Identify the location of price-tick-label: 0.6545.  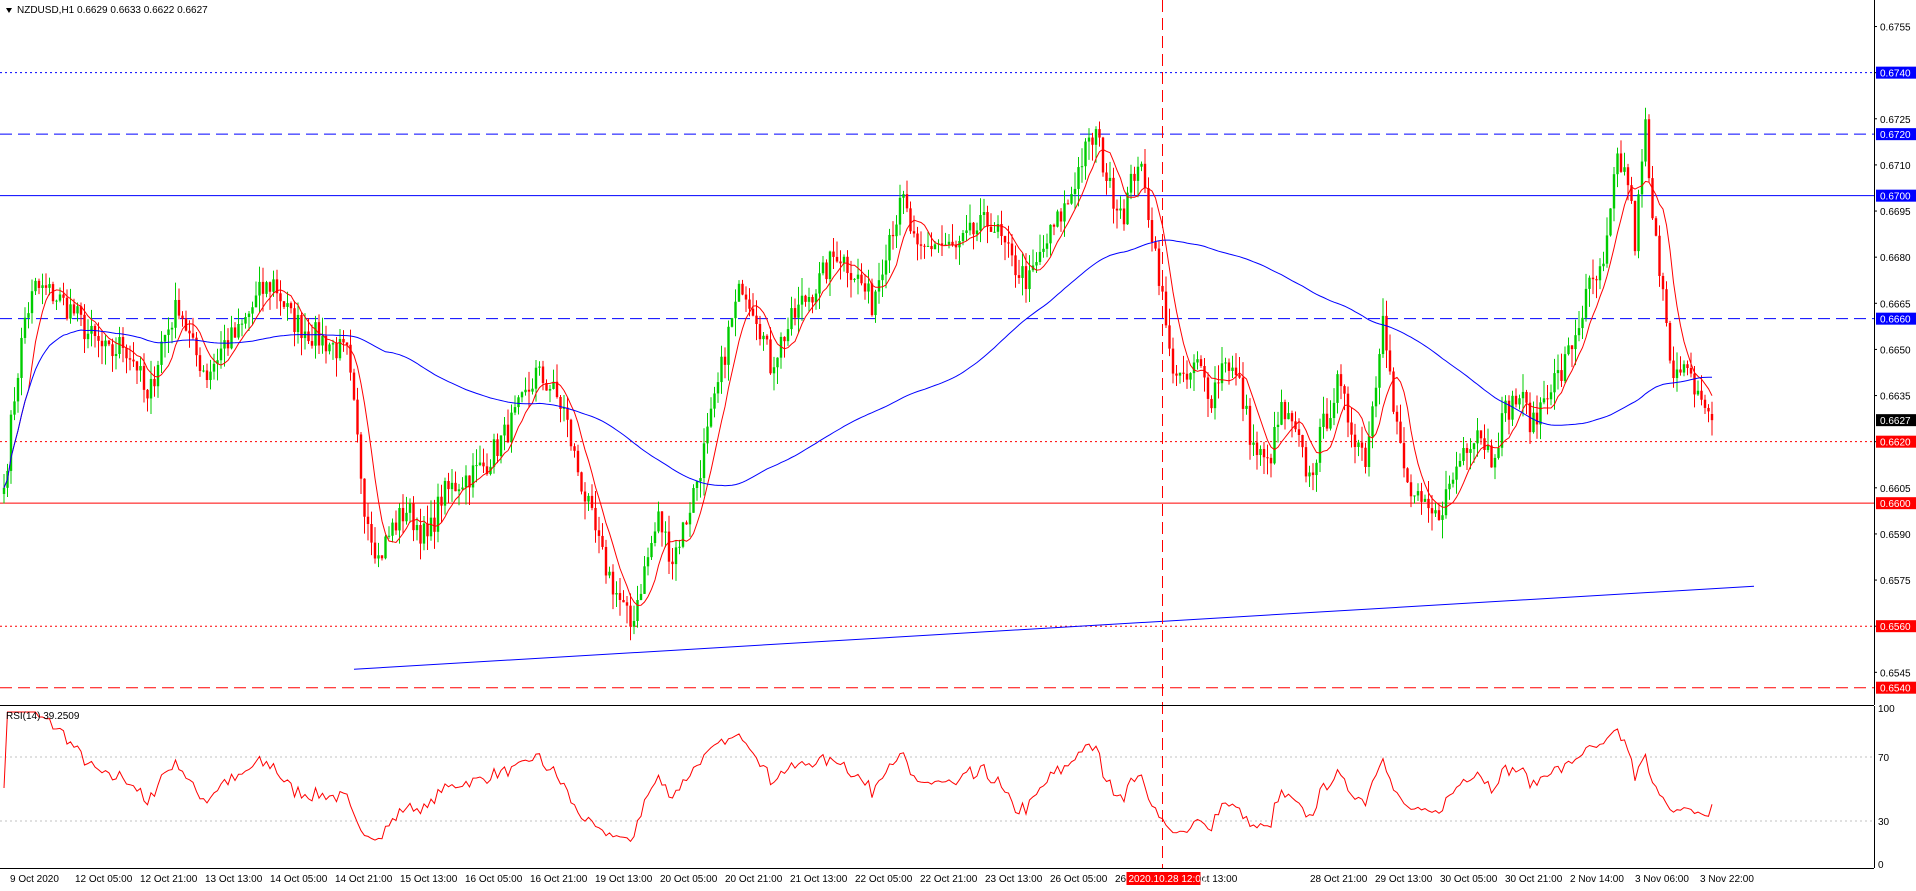
(1895, 673).